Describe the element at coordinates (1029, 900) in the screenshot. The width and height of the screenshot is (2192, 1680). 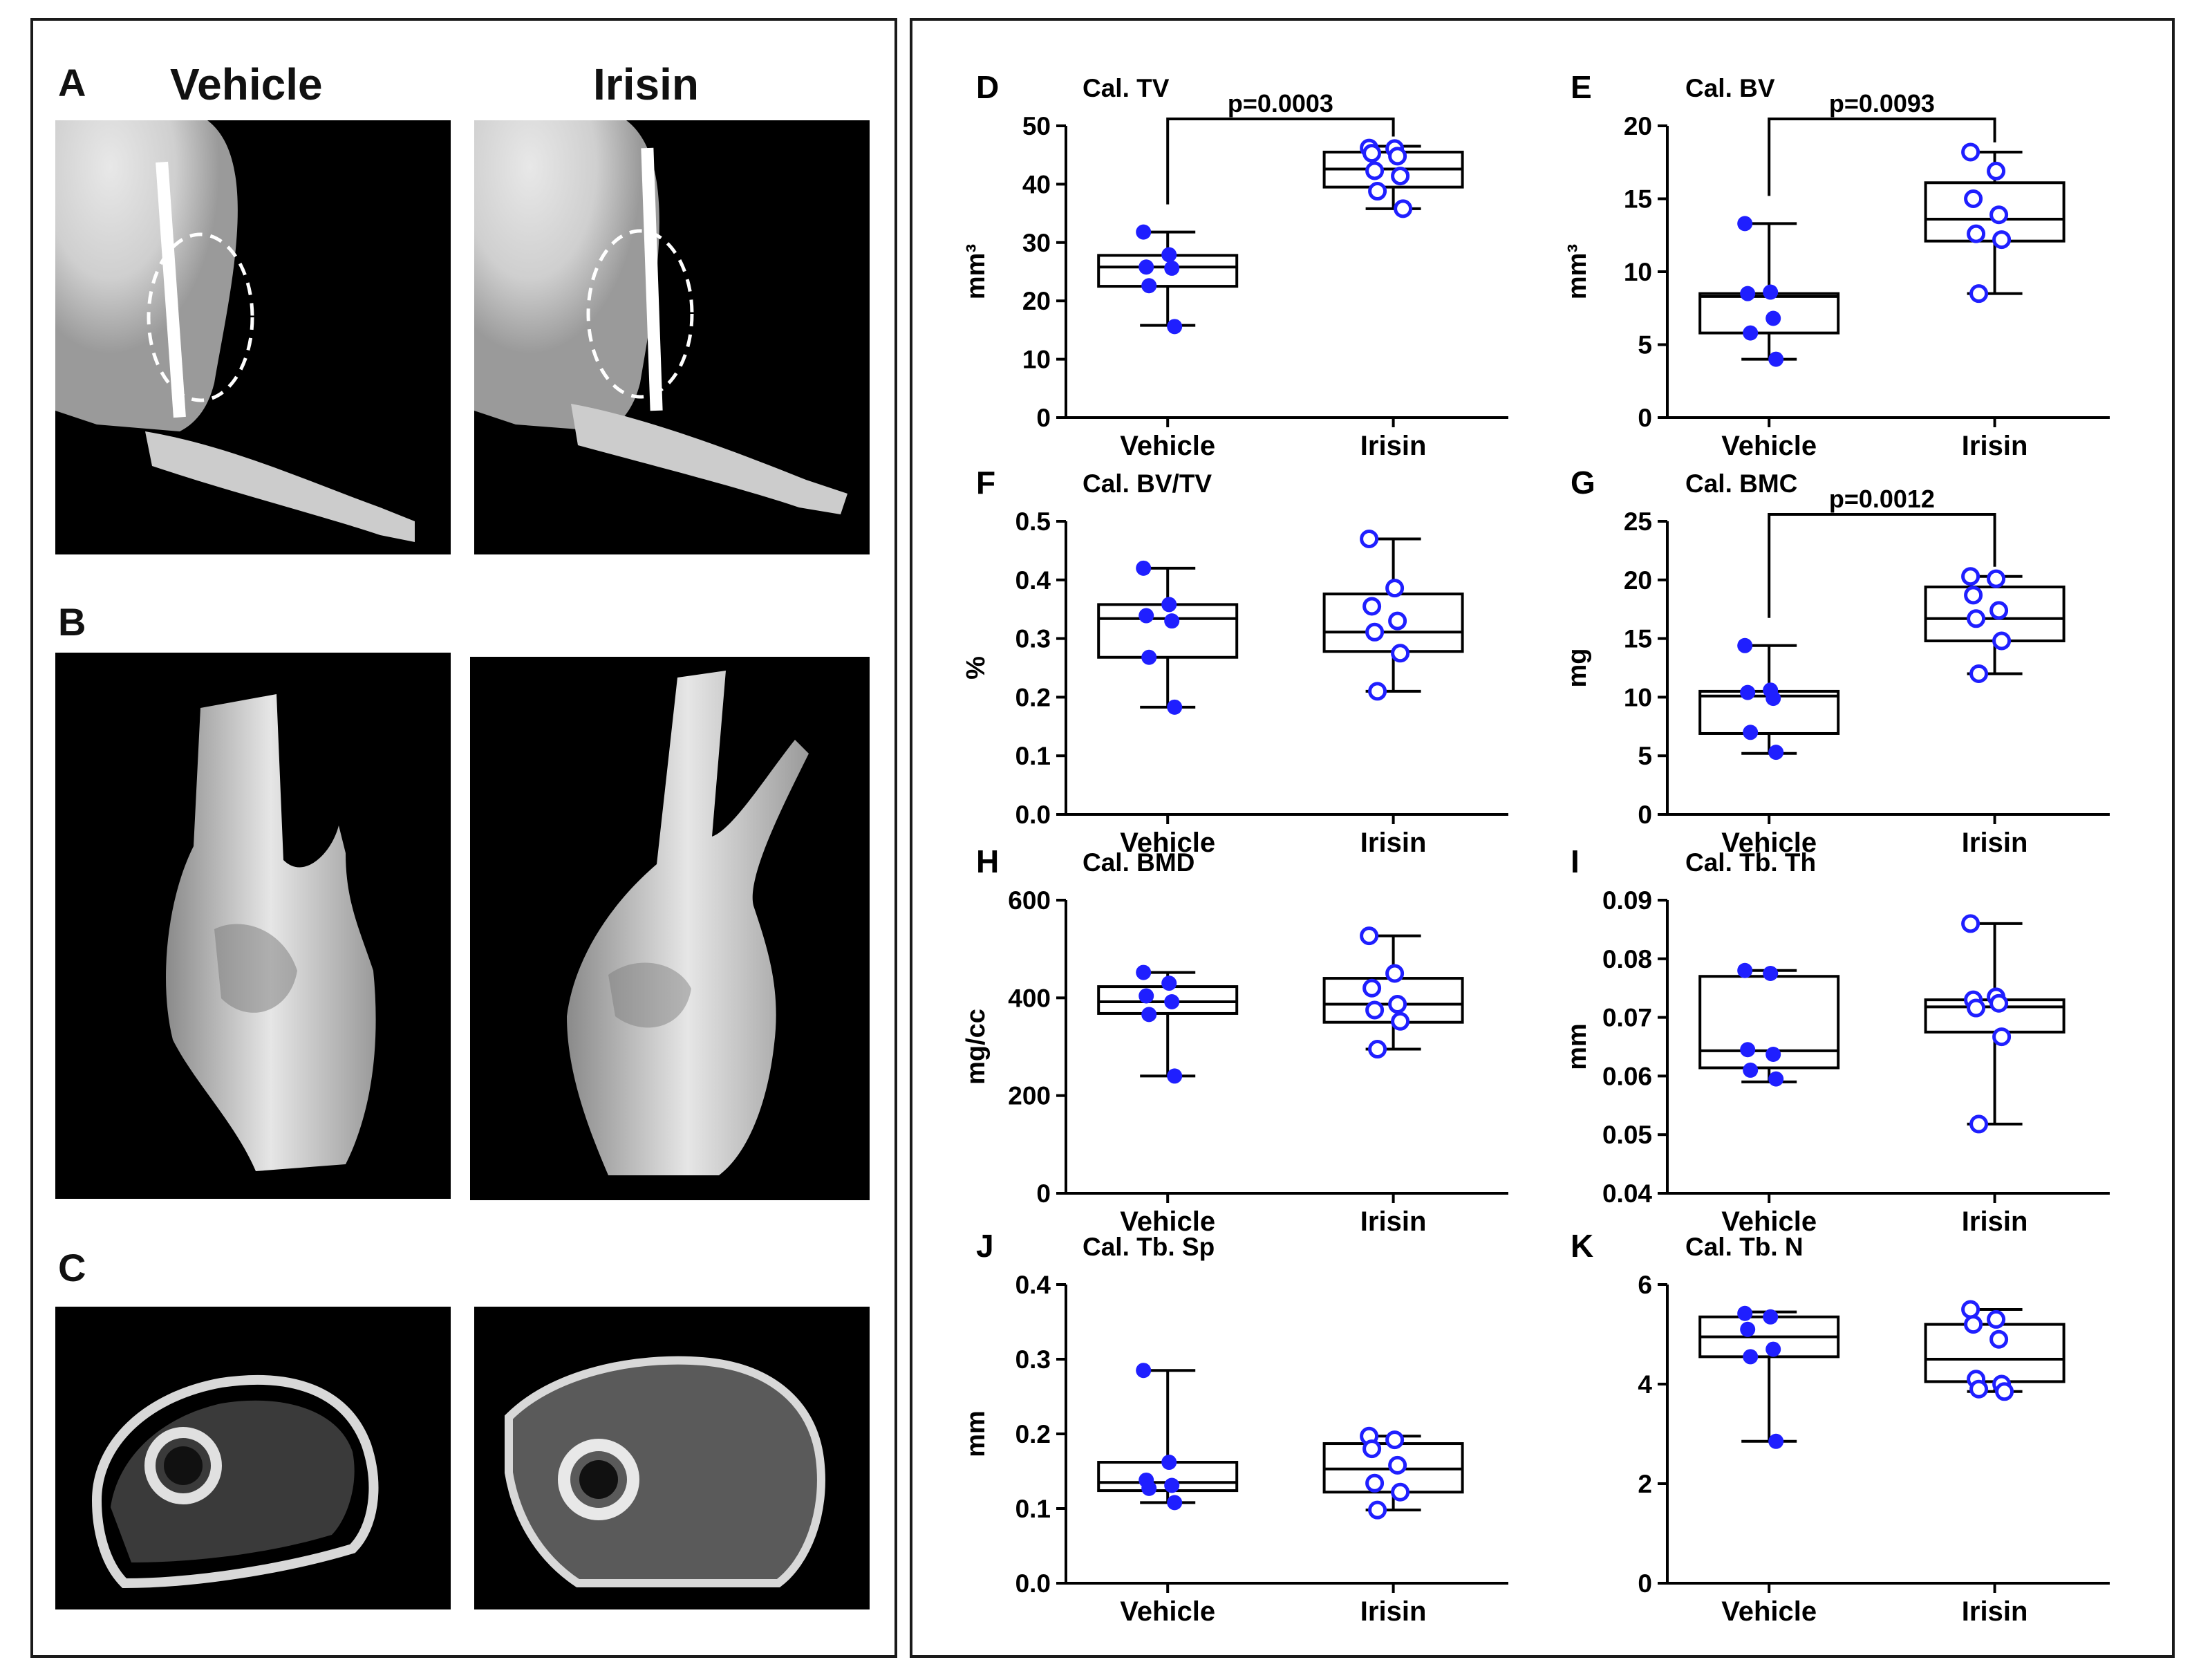
I see `y-tick-label: 600` at that location.